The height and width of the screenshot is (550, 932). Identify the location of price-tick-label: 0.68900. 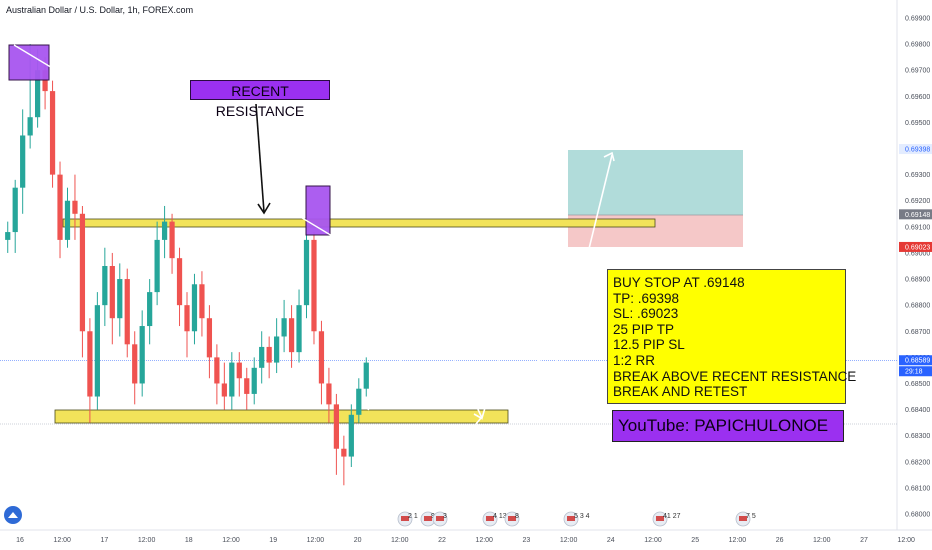
(917, 280).